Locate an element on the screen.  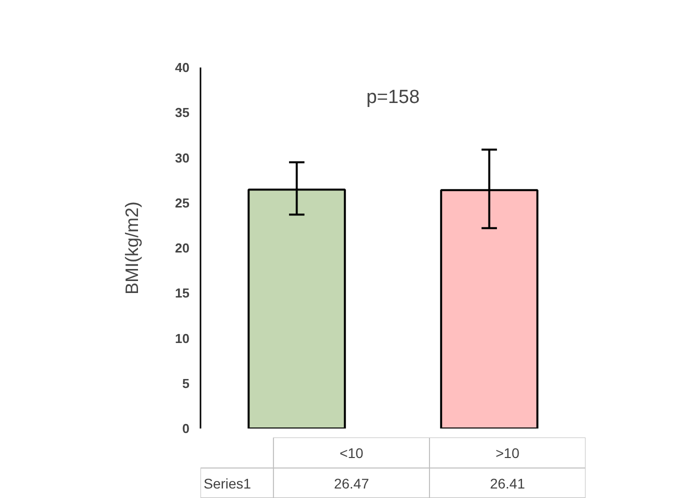
text: Series1 is located at coordinates (228, 483).